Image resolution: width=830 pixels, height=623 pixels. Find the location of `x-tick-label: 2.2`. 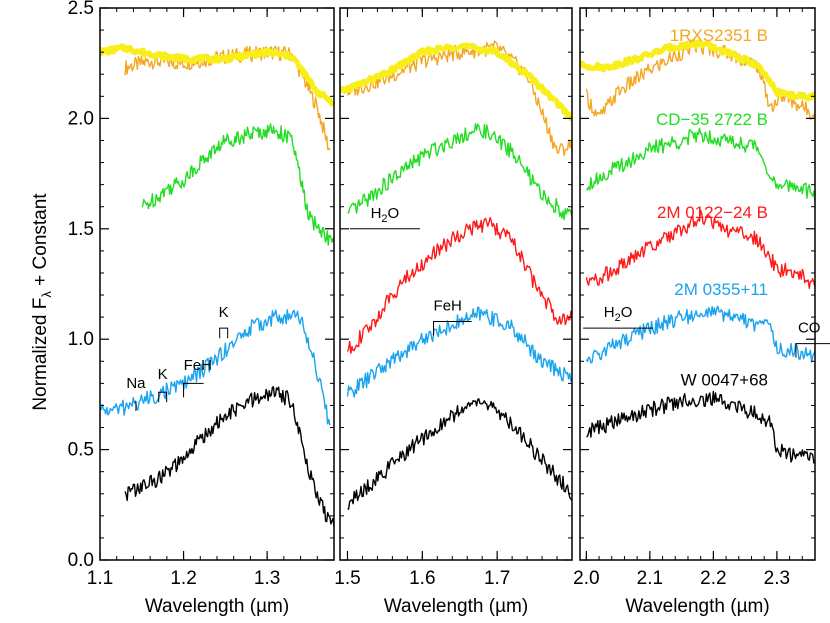

x-tick-label: 2.2 is located at coordinates (713, 578).